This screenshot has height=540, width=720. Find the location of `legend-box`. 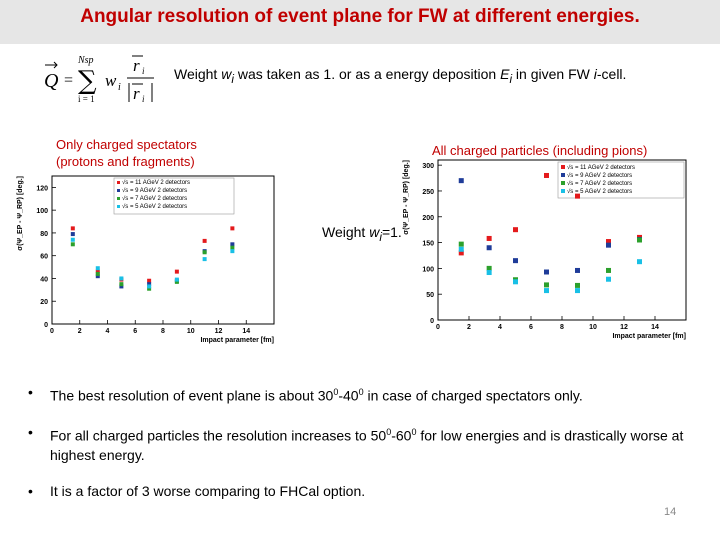

legend-box is located at coordinates (174, 196).